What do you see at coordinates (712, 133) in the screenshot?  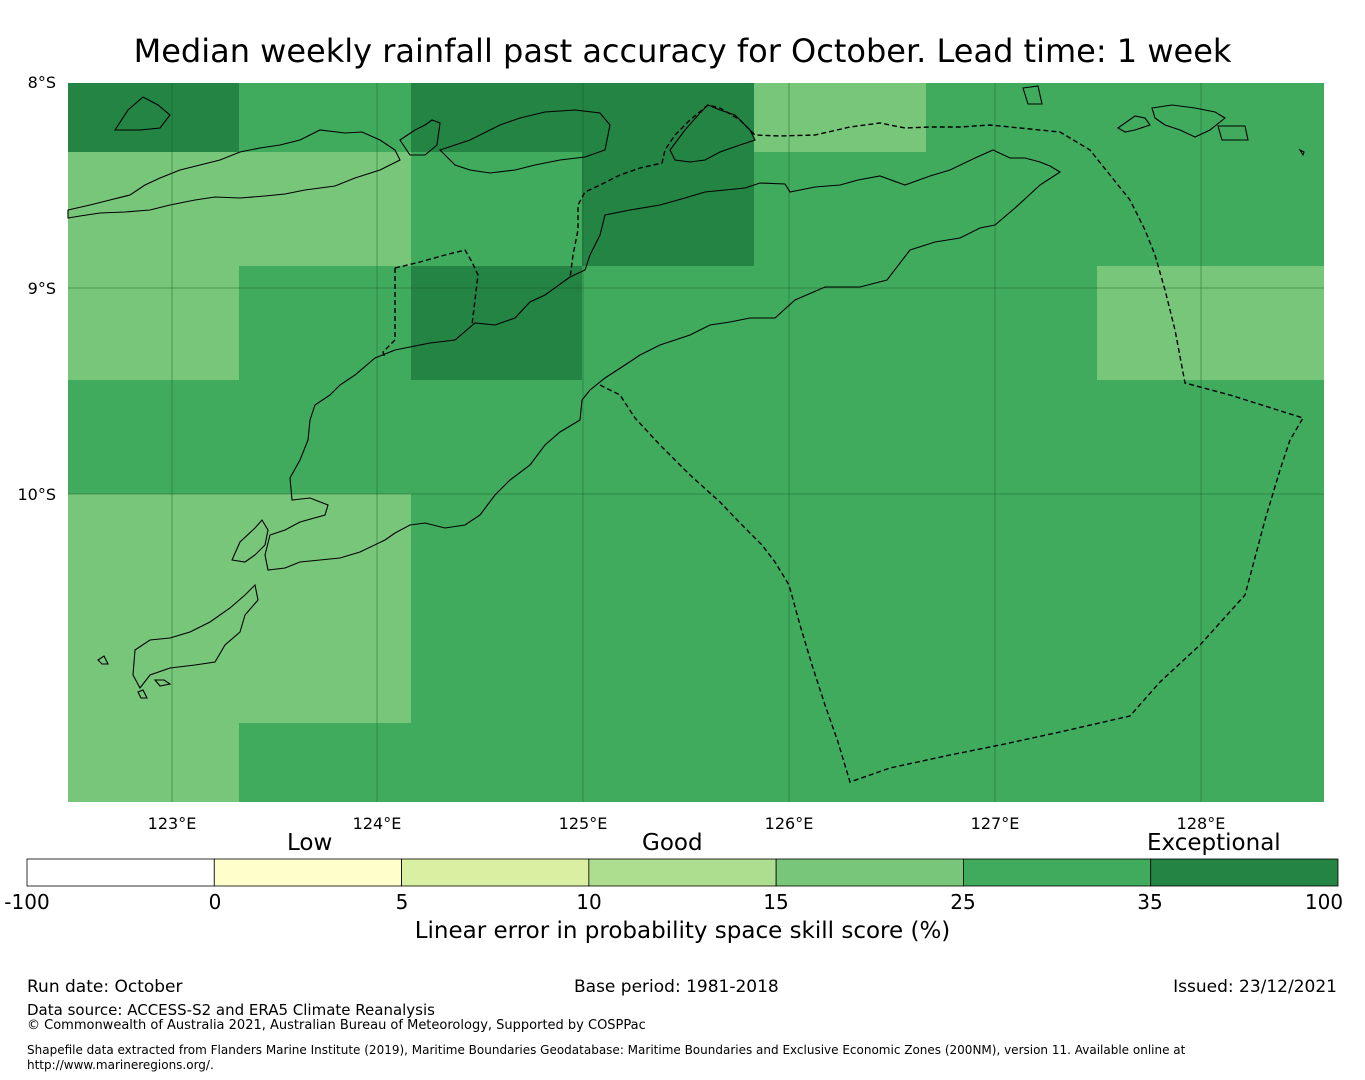 I see `coastline-wetar` at bounding box center [712, 133].